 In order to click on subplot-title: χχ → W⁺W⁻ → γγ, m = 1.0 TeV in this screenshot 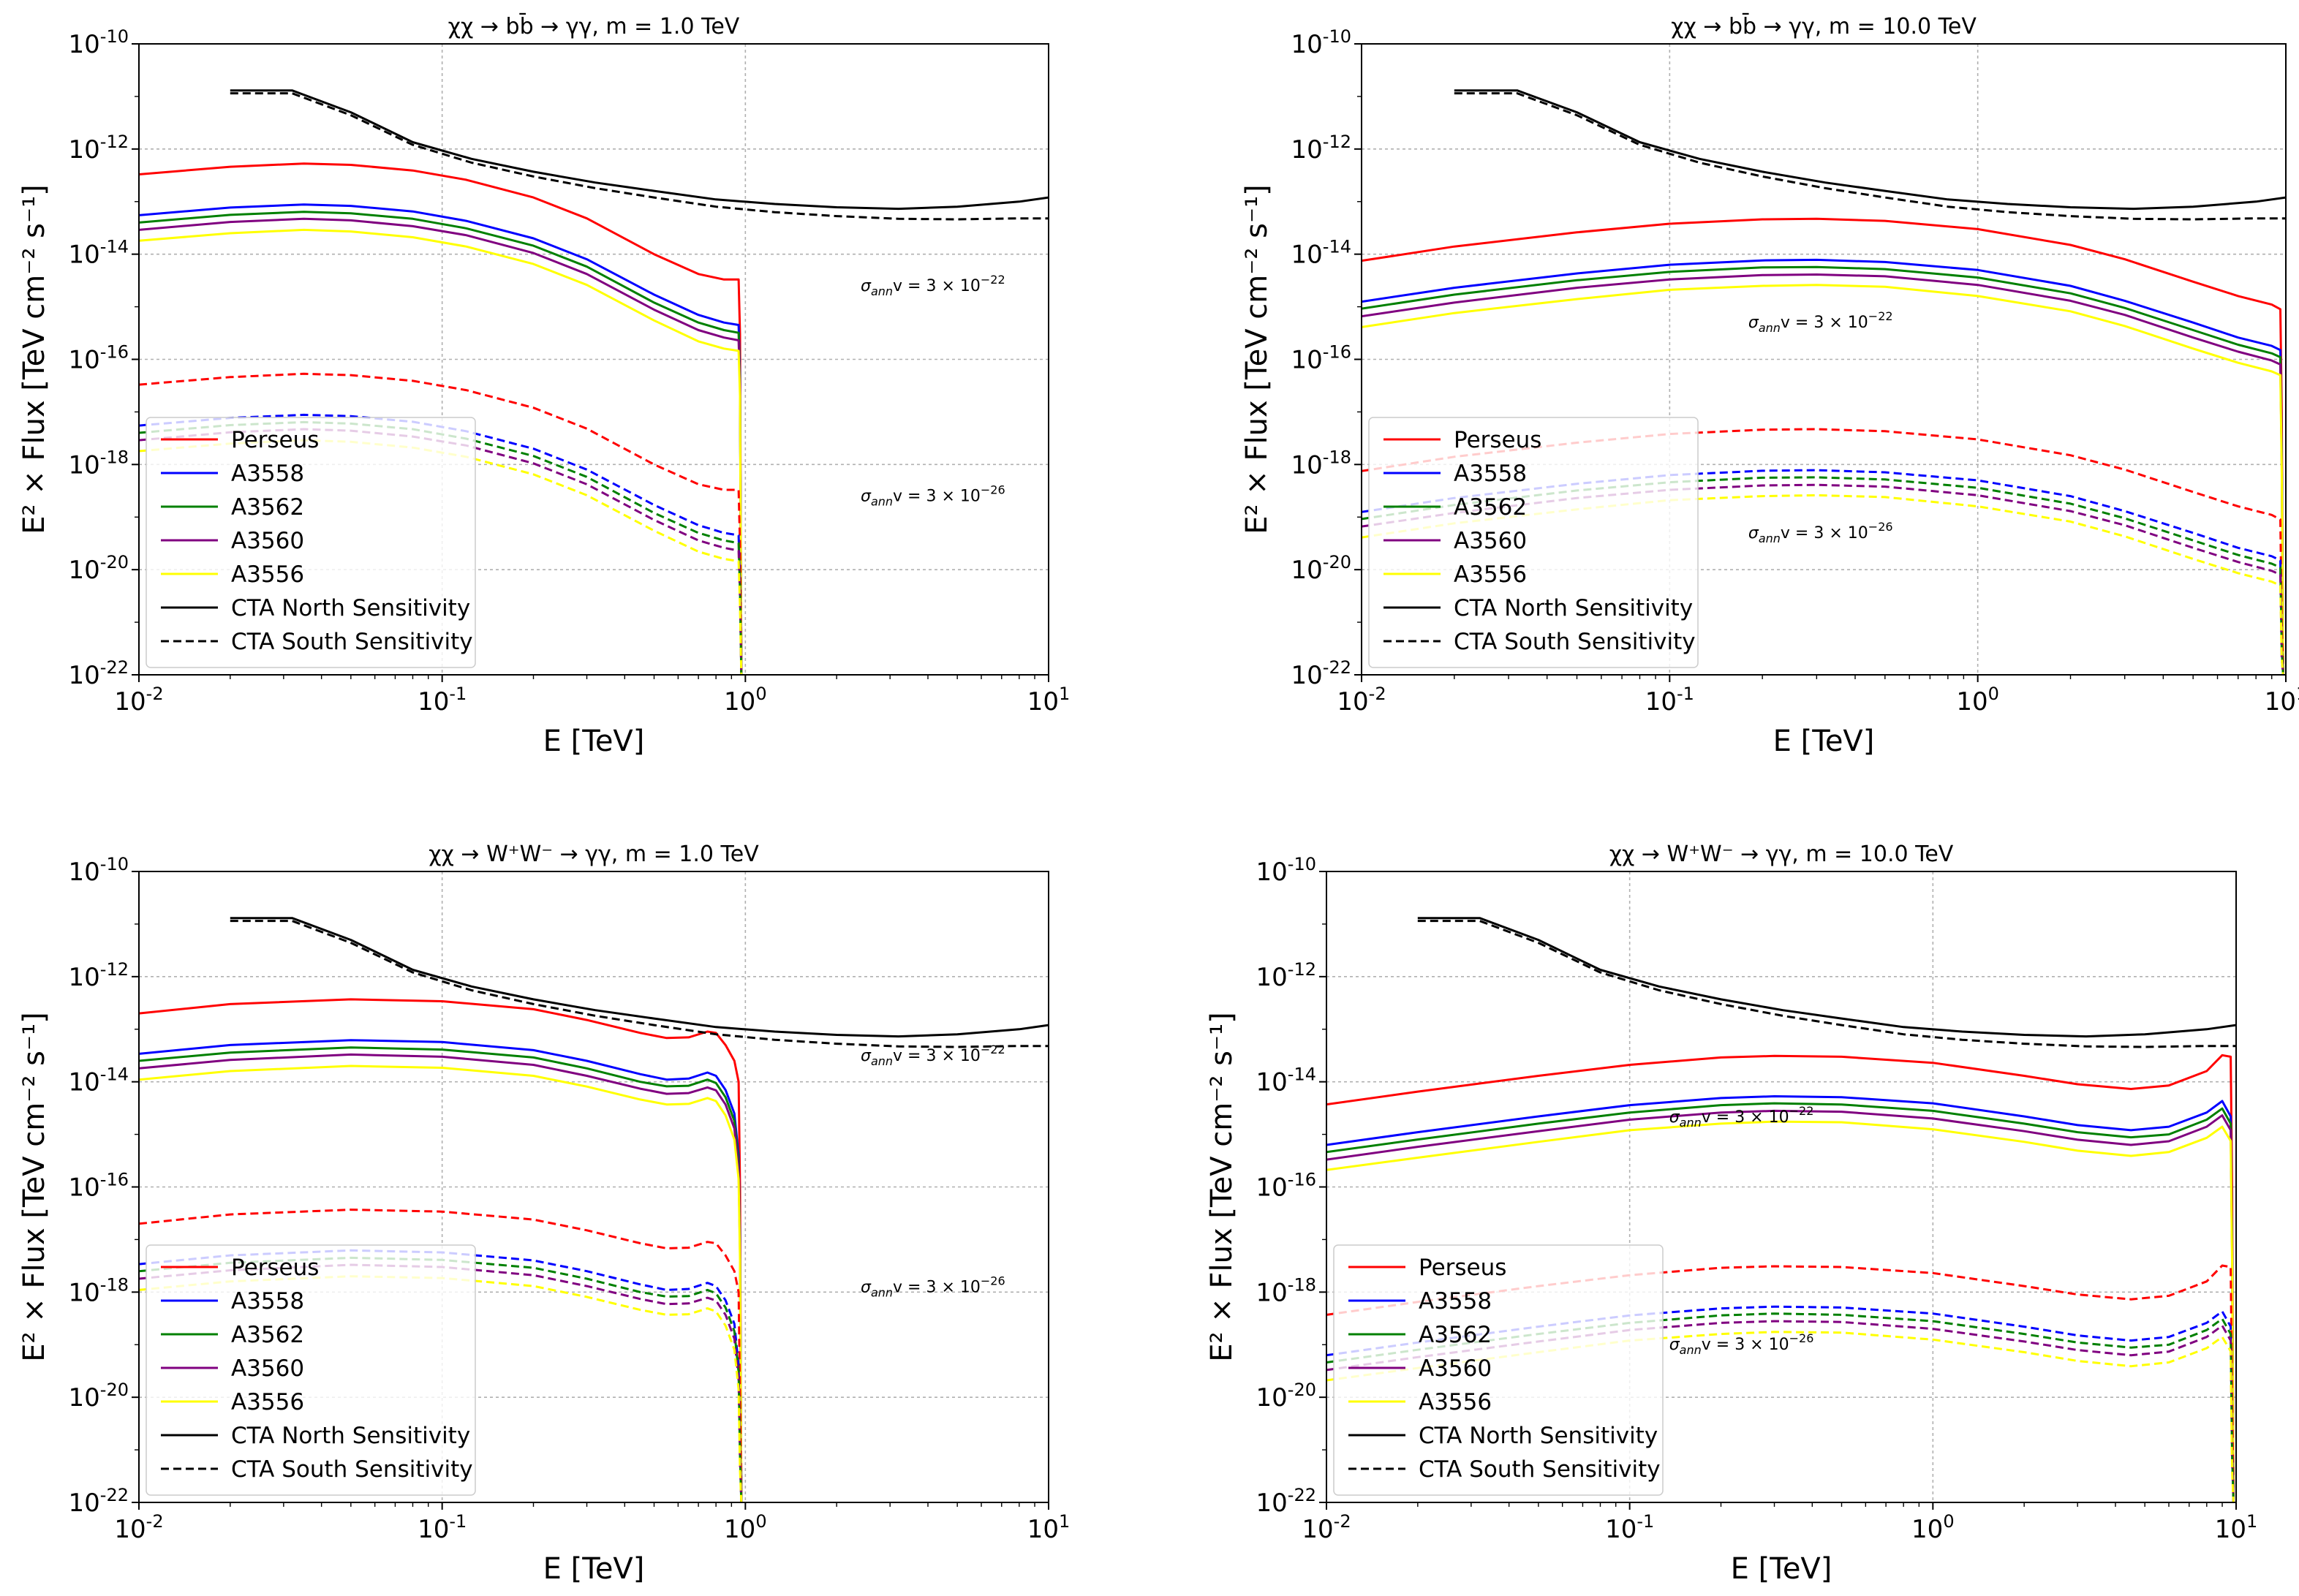, I will do `click(594, 855)`.